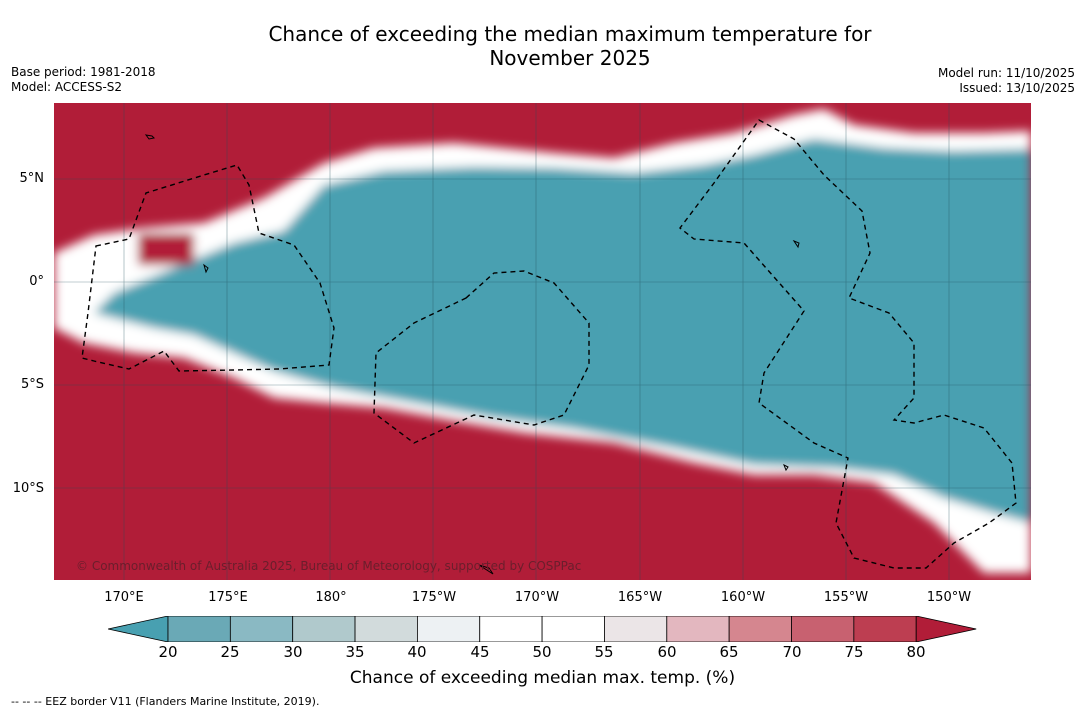 The height and width of the screenshot is (713, 1085). I want to click on lon-label: 175°E, so click(228, 597).